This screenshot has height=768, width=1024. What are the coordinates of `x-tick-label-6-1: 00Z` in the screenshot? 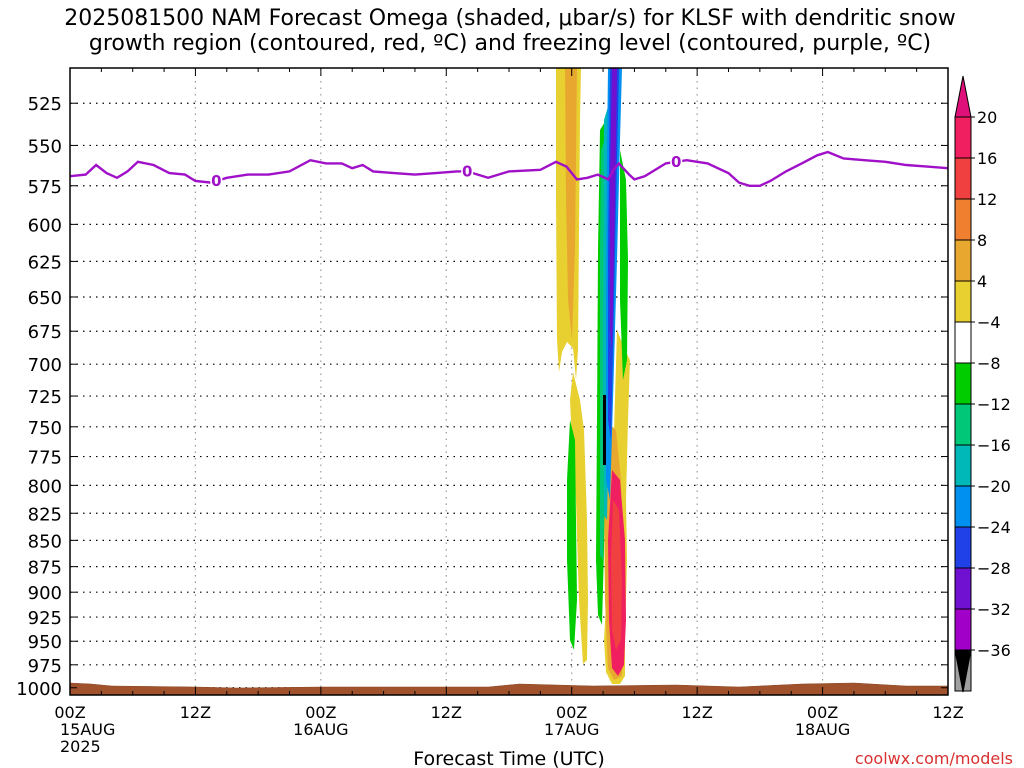 It's located at (822, 712).